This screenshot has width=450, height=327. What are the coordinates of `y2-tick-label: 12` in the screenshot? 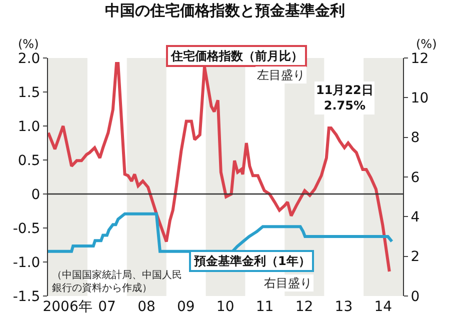 It's located at (419, 58).